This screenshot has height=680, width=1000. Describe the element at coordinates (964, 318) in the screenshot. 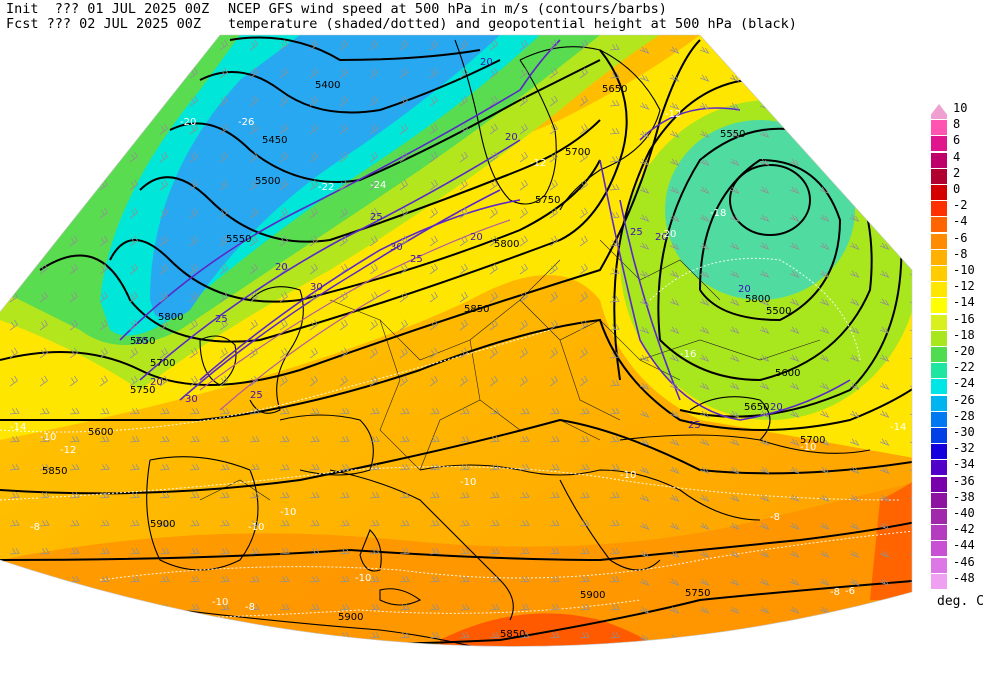

I see `colorbar-label: -16` at that location.